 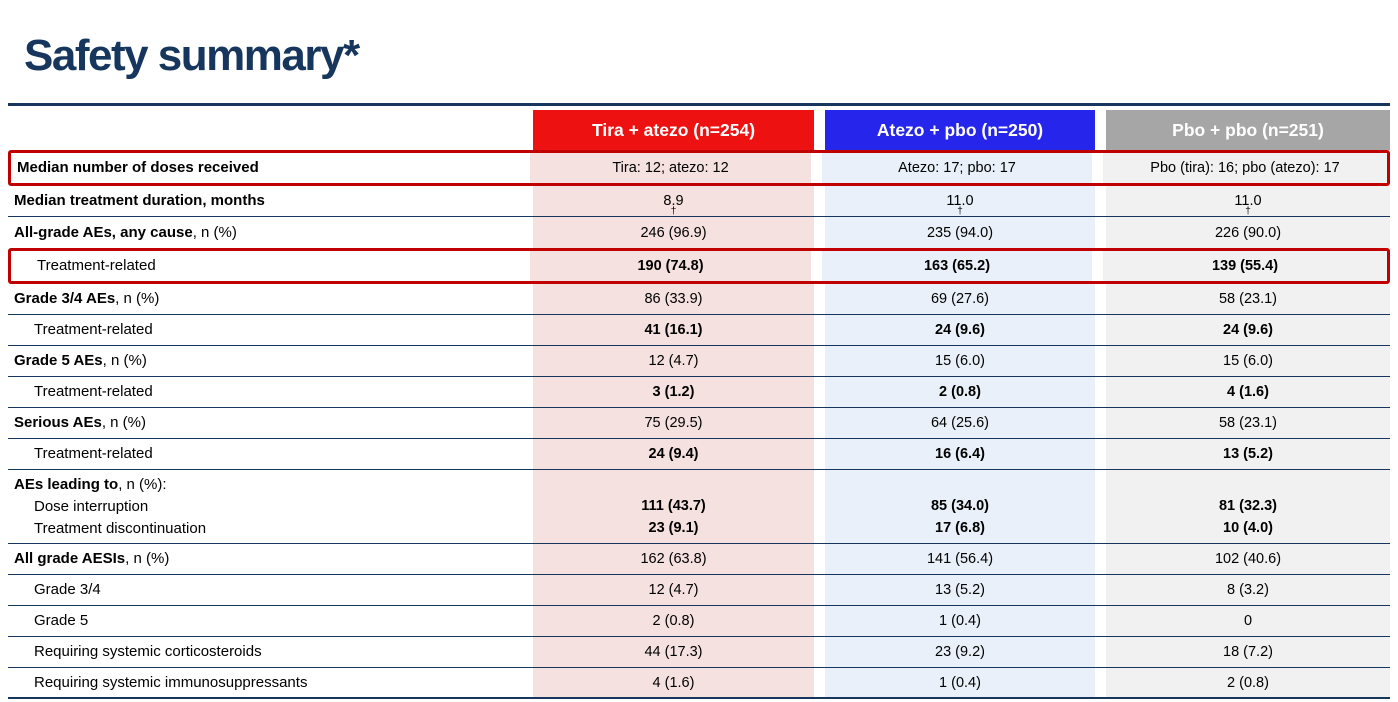 I want to click on value-line: 111 (43.7), so click(x=673, y=506).